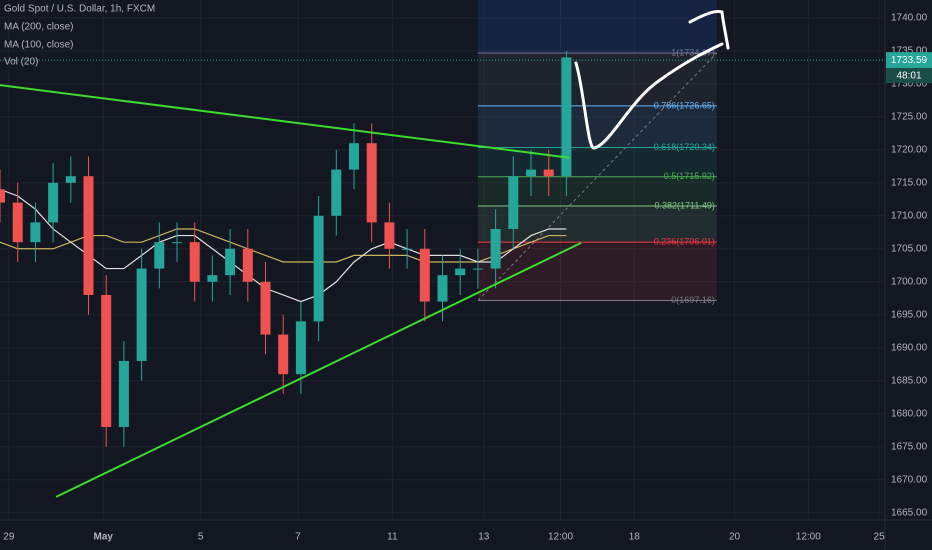  I want to click on drawn-arrow, so click(649, 96).